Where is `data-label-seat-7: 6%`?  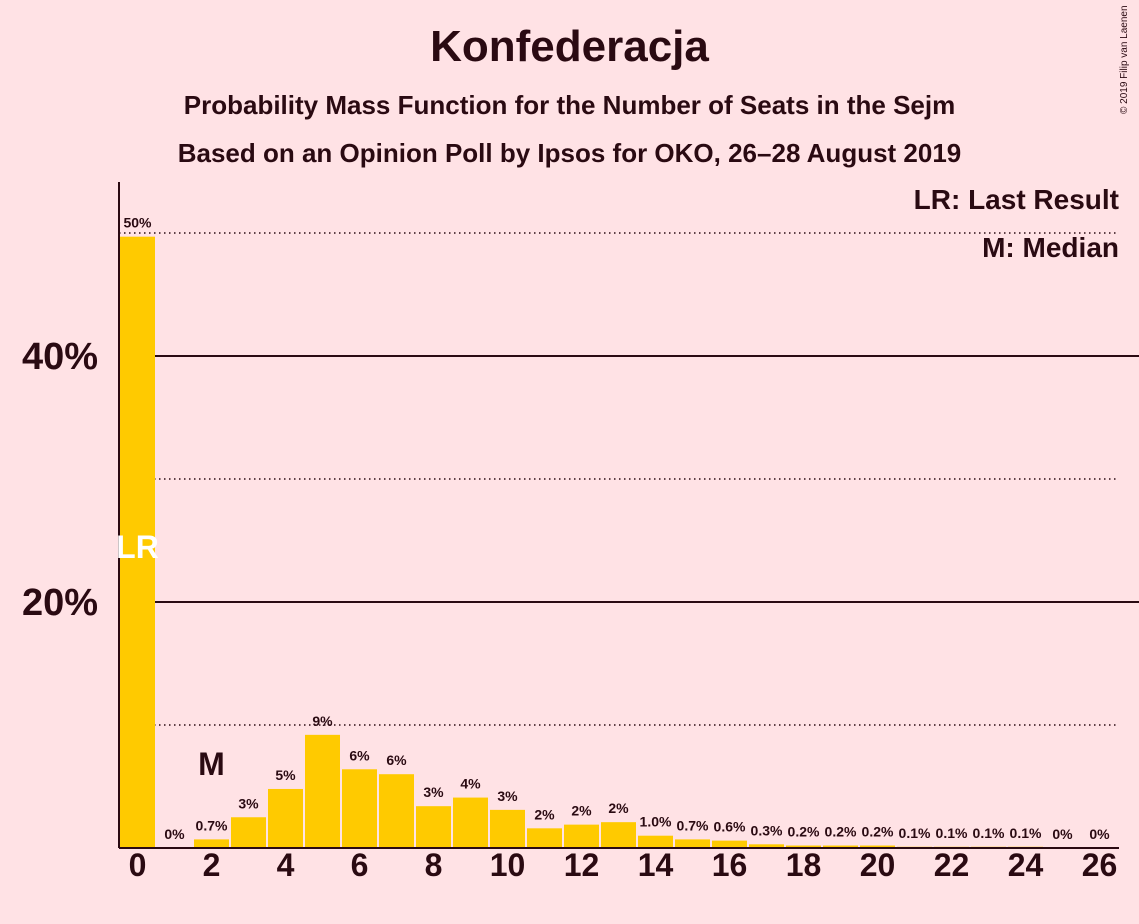
data-label-seat-7: 6% is located at coordinates (396, 760).